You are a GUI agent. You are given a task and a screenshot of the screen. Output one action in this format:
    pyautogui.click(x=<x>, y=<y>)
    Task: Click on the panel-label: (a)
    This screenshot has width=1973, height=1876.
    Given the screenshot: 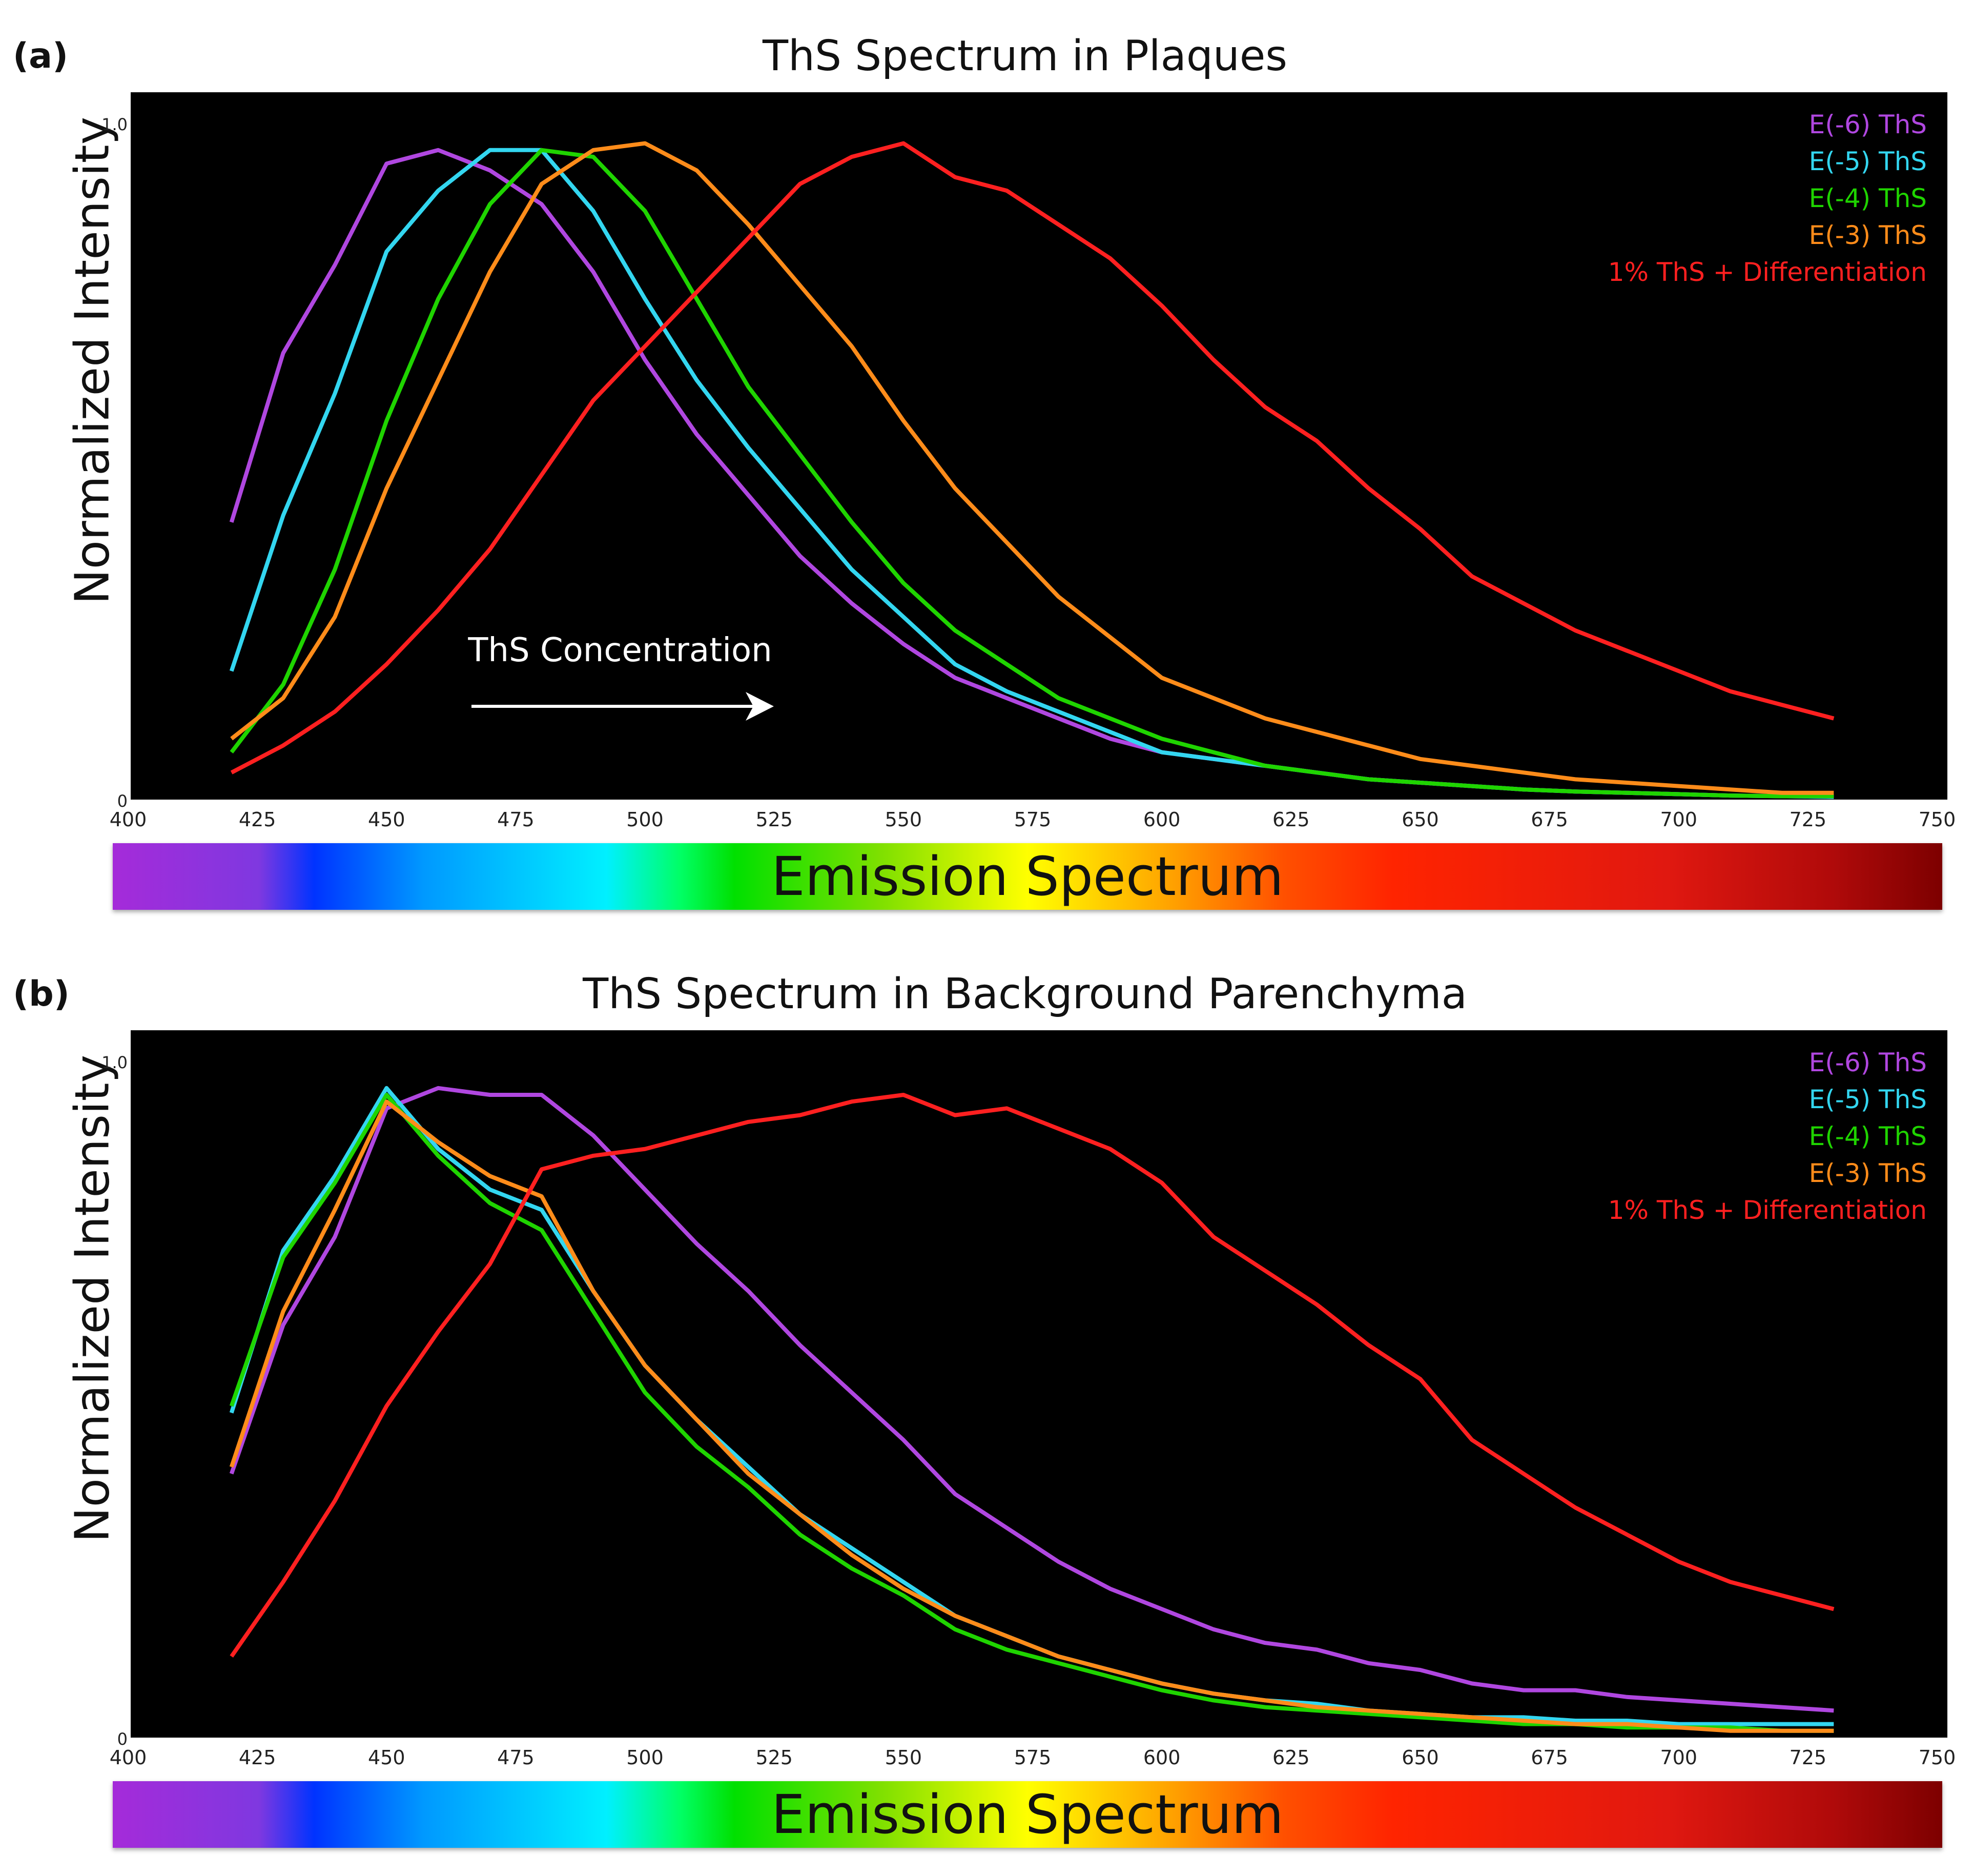 What is the action you would take?
    pyautogui.click(x=41, y=56)
    